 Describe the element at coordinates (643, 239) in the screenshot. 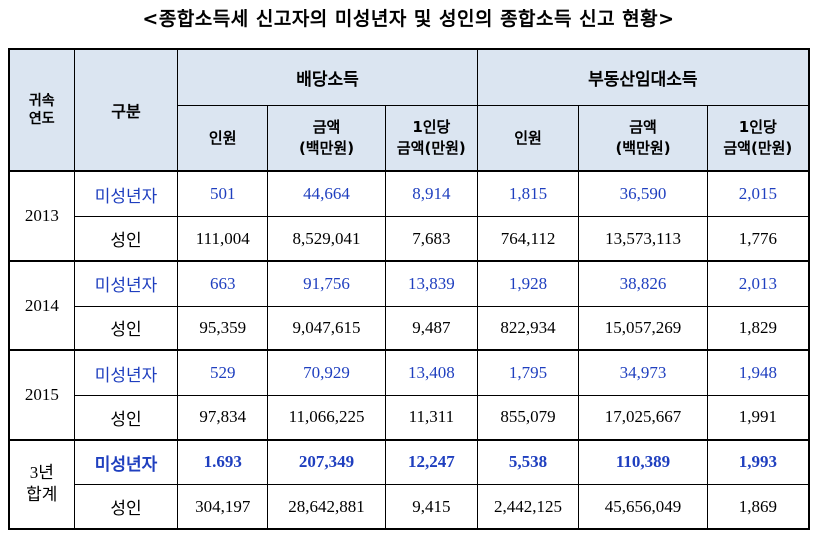

I see `value-cell: 13,573,113` at that location.